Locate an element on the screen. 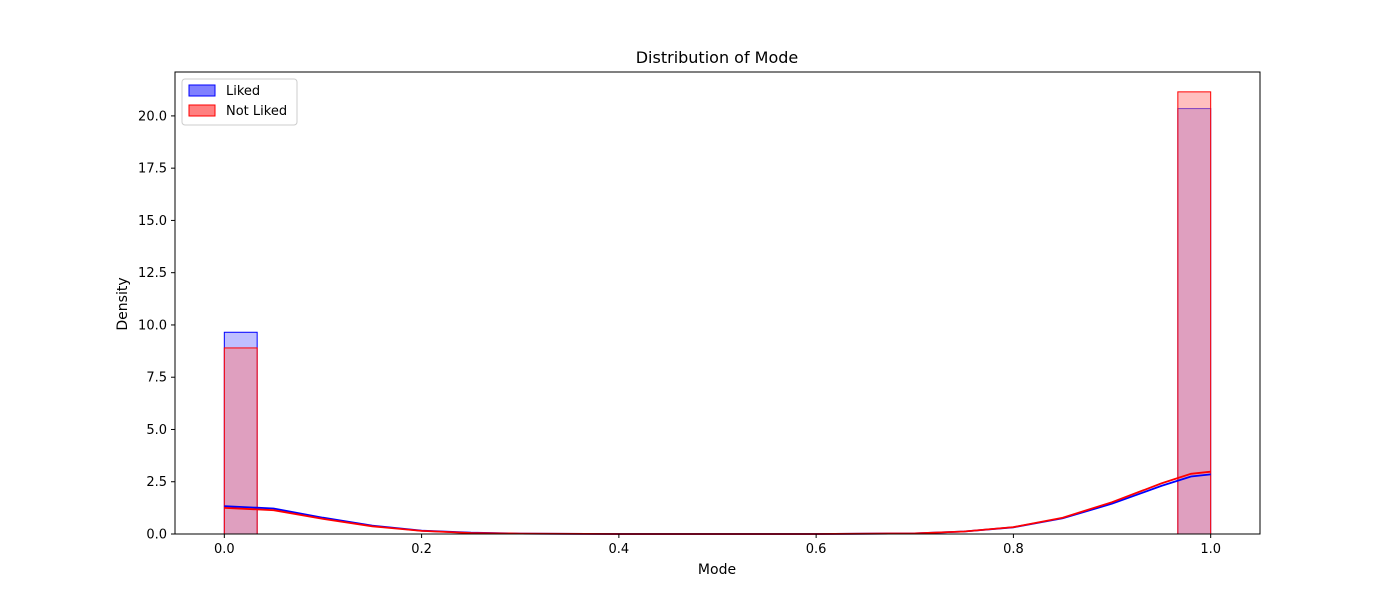 The width and height of the screenshot is (1400, 604). x-tick-label: 0.2 is located at coordinates (421, 549).